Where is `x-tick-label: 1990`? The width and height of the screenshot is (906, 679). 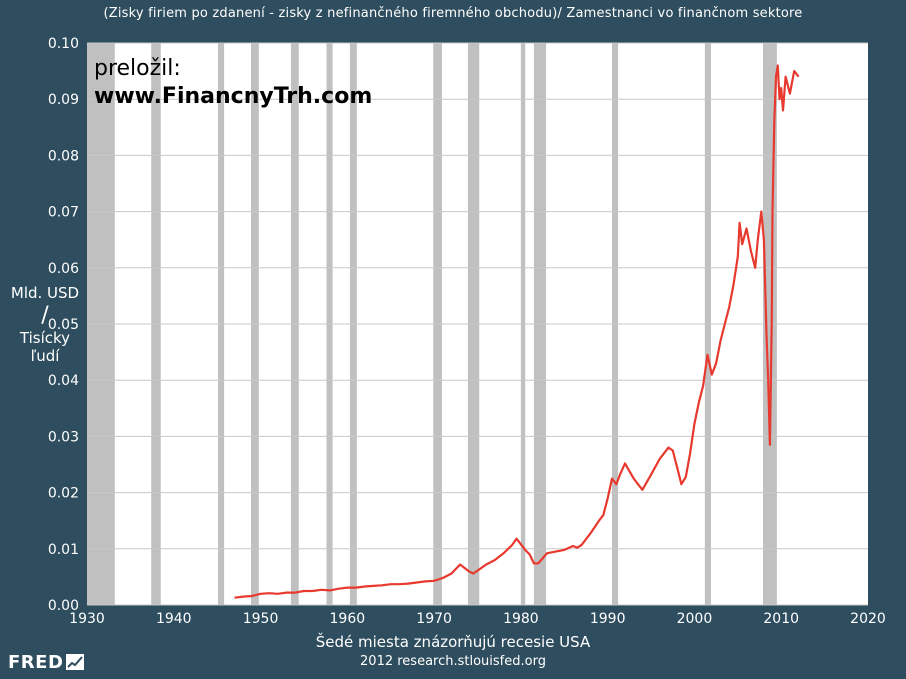 x-tick-label: 1990 is located at coordinates (608, 619).